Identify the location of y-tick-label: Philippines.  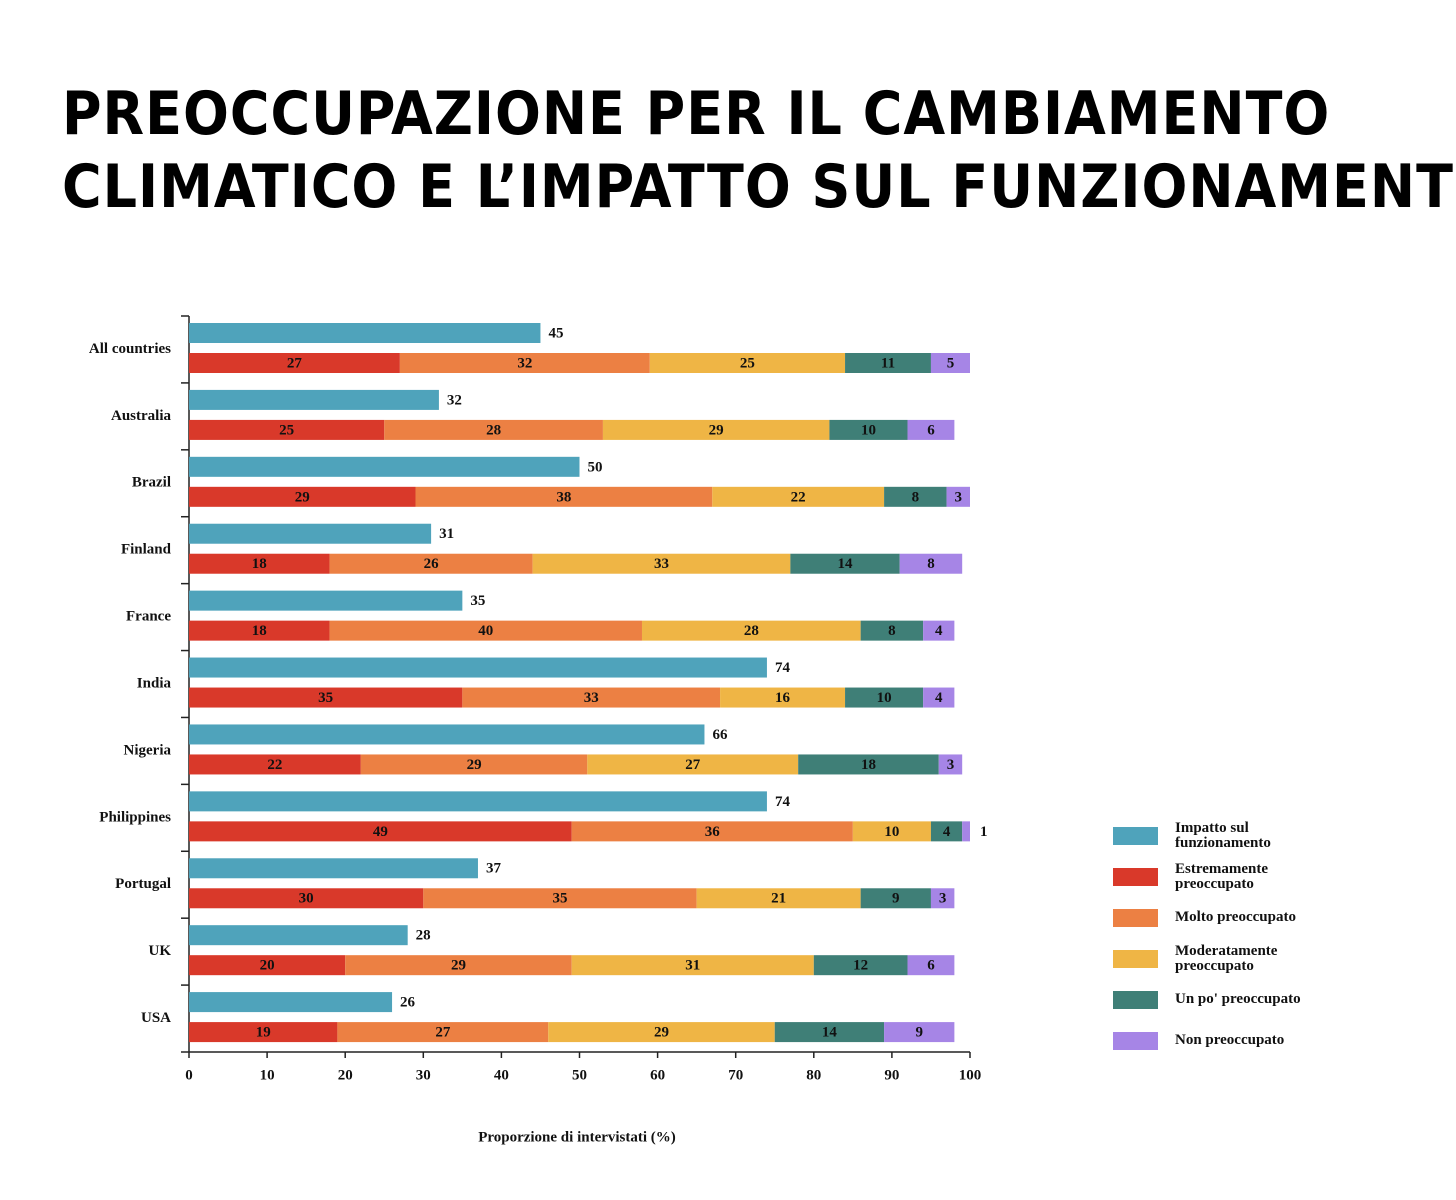
(135, 817).